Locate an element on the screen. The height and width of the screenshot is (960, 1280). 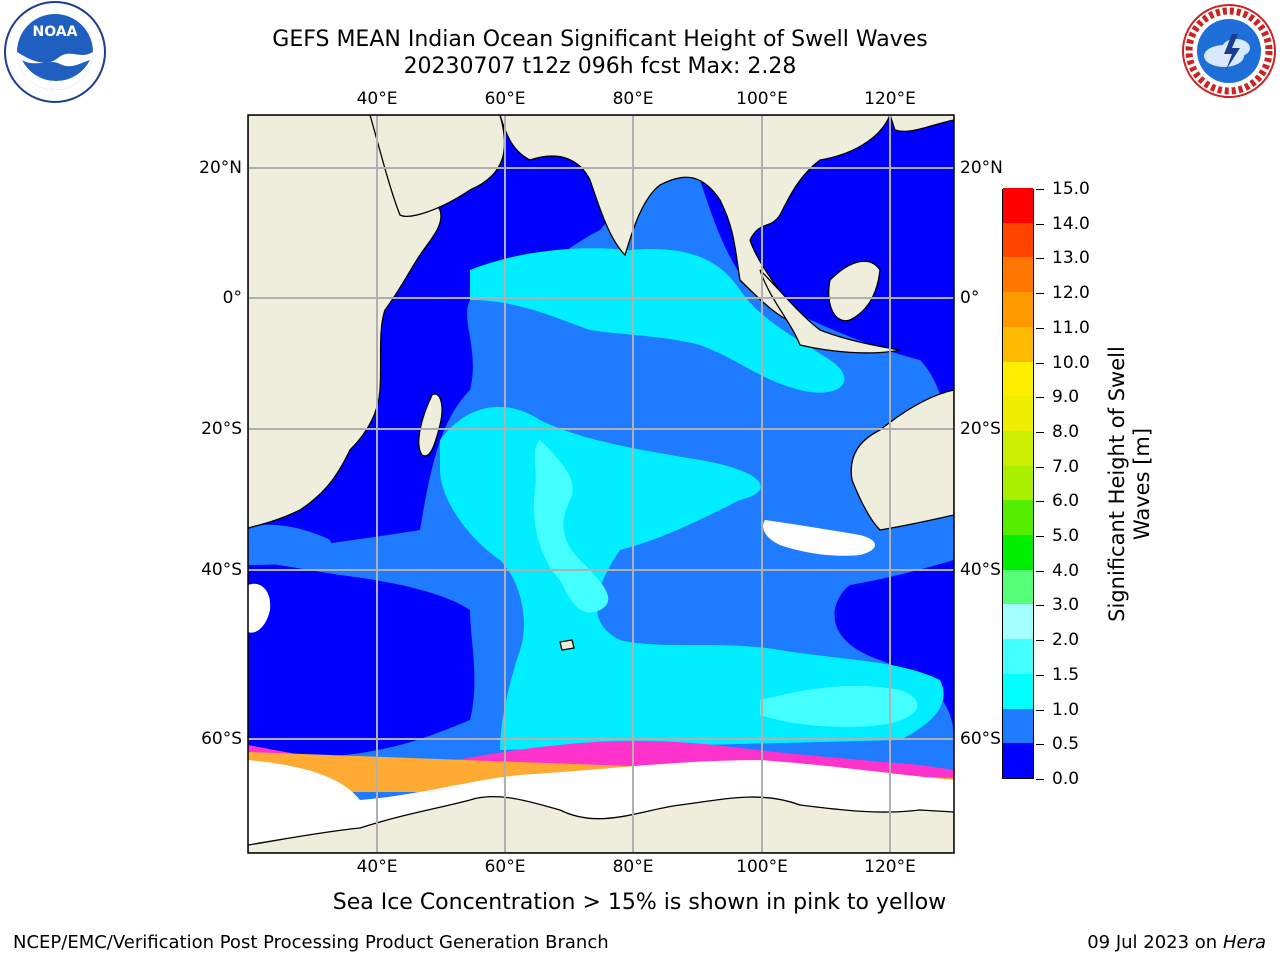
lon-tick-top-100e: 100°E is located at coordinates (762, 99).